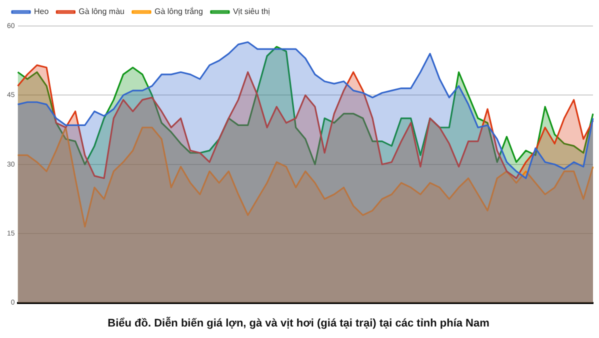 The image size is (599, 338). What do you see at coordinates (101, 11) in the screenshot?
I see `legend-label: Gà lông màu` at bounding box center [101, 11].